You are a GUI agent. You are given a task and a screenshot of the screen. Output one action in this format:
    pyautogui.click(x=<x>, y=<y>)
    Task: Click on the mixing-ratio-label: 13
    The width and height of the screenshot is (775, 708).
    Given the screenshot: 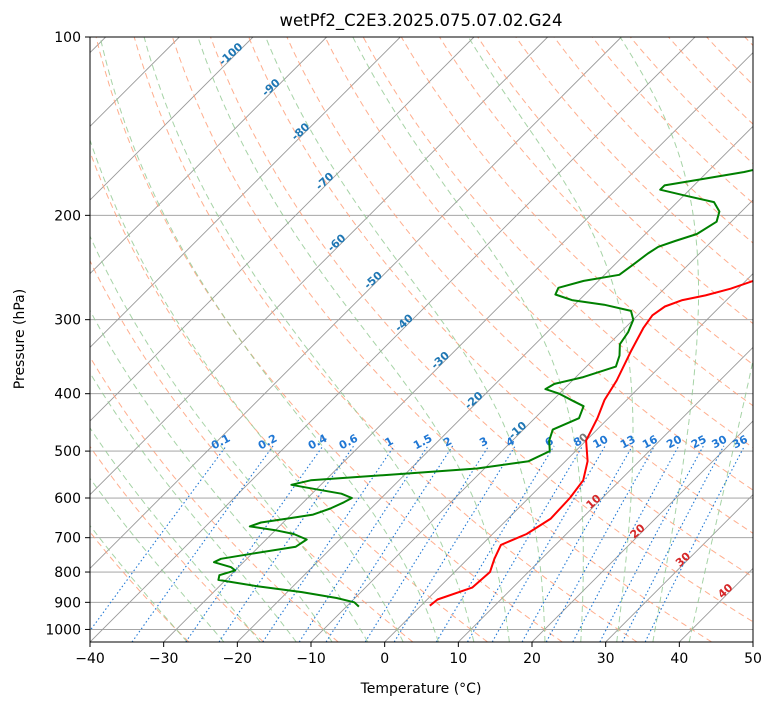 What is the action you would take?
    pyautogui.click(x=628, y=442)
    